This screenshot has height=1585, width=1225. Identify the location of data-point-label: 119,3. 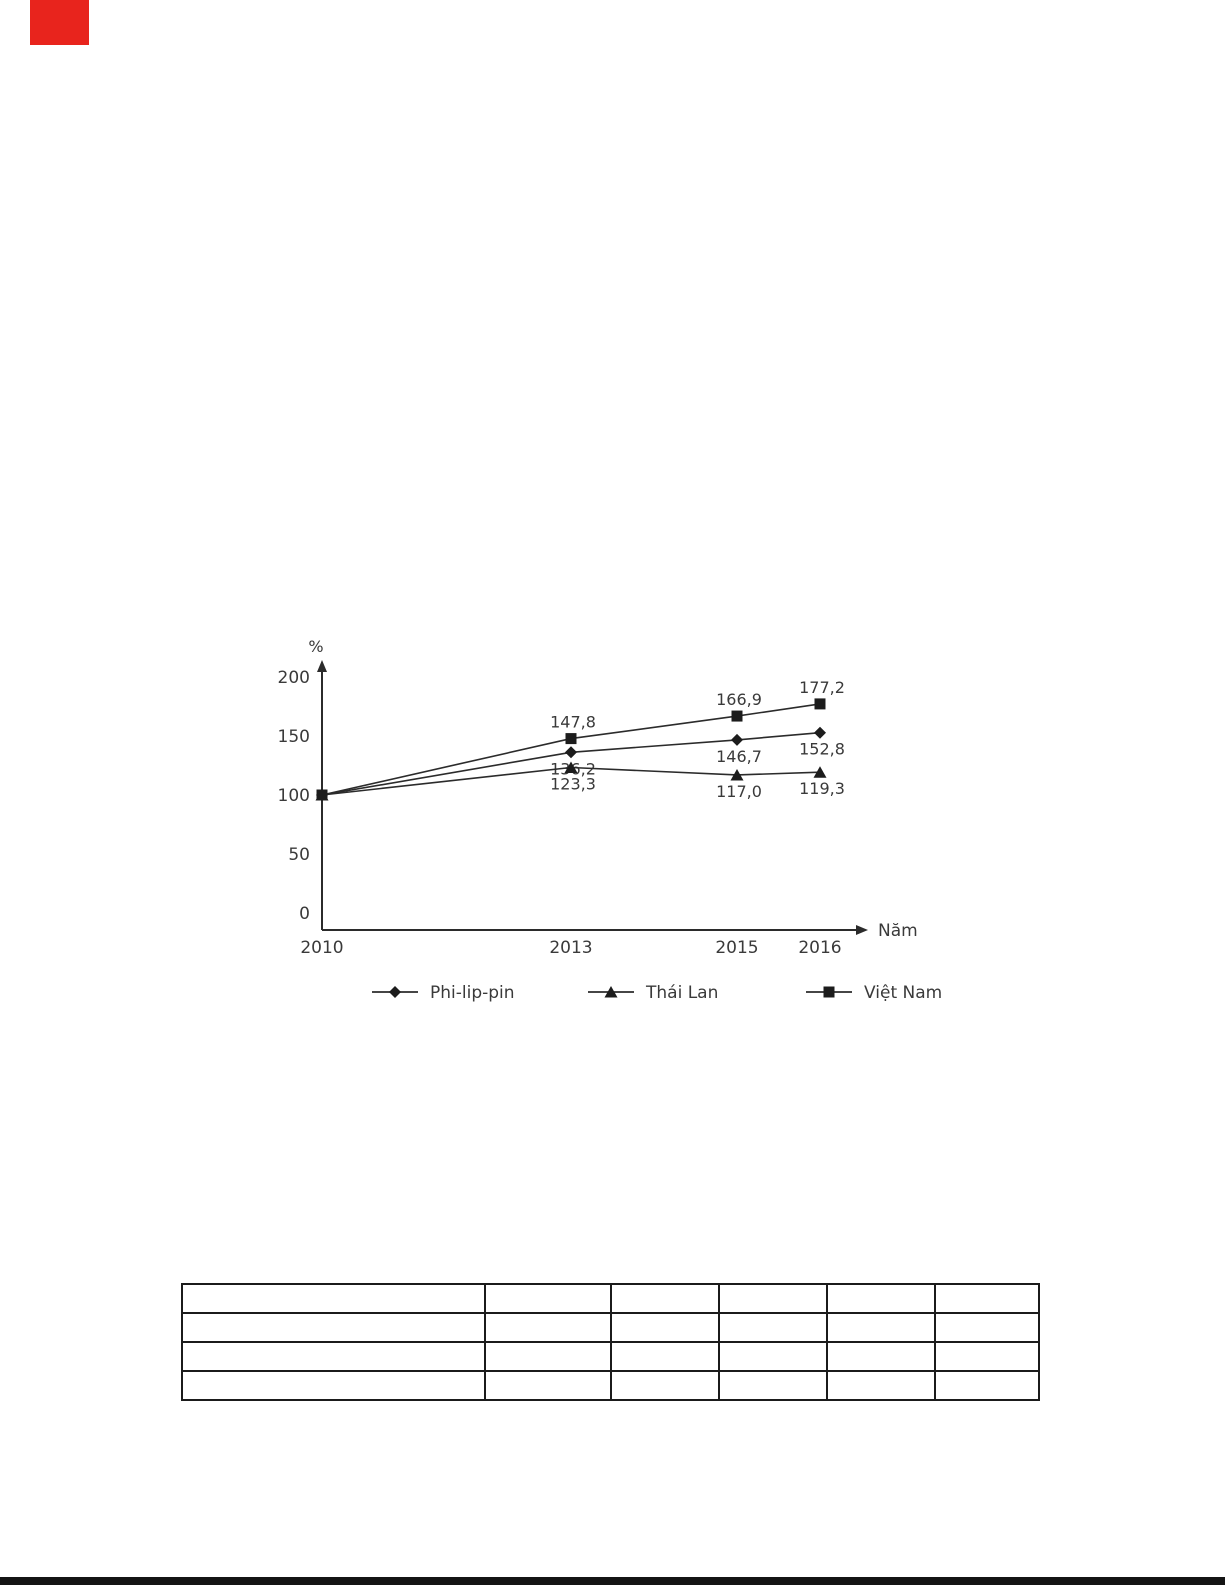
(822, 788).